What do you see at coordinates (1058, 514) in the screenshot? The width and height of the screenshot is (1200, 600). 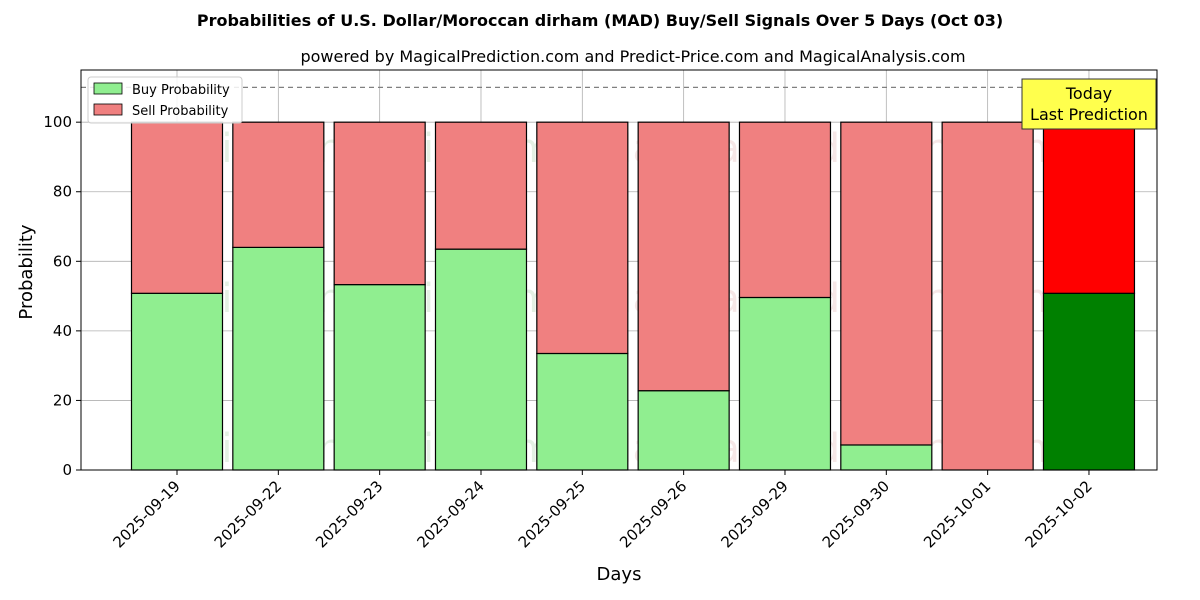 I see `x-tick-label: 2025-10-02` at bounding box center [1058, 514].